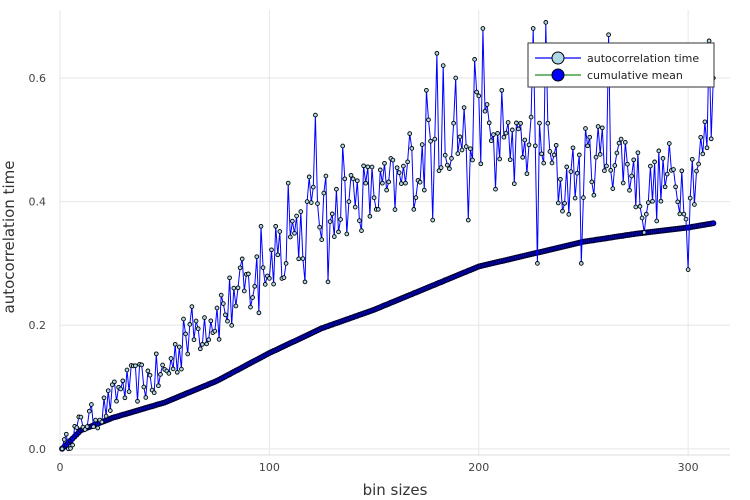 The width and height of the screenshot is (750, 500). What do you see at coordinates (635, 75) in the screenshot?
I see `legend-label-cumulative-mean: cumulative mean` at bounding box center [635, 75].